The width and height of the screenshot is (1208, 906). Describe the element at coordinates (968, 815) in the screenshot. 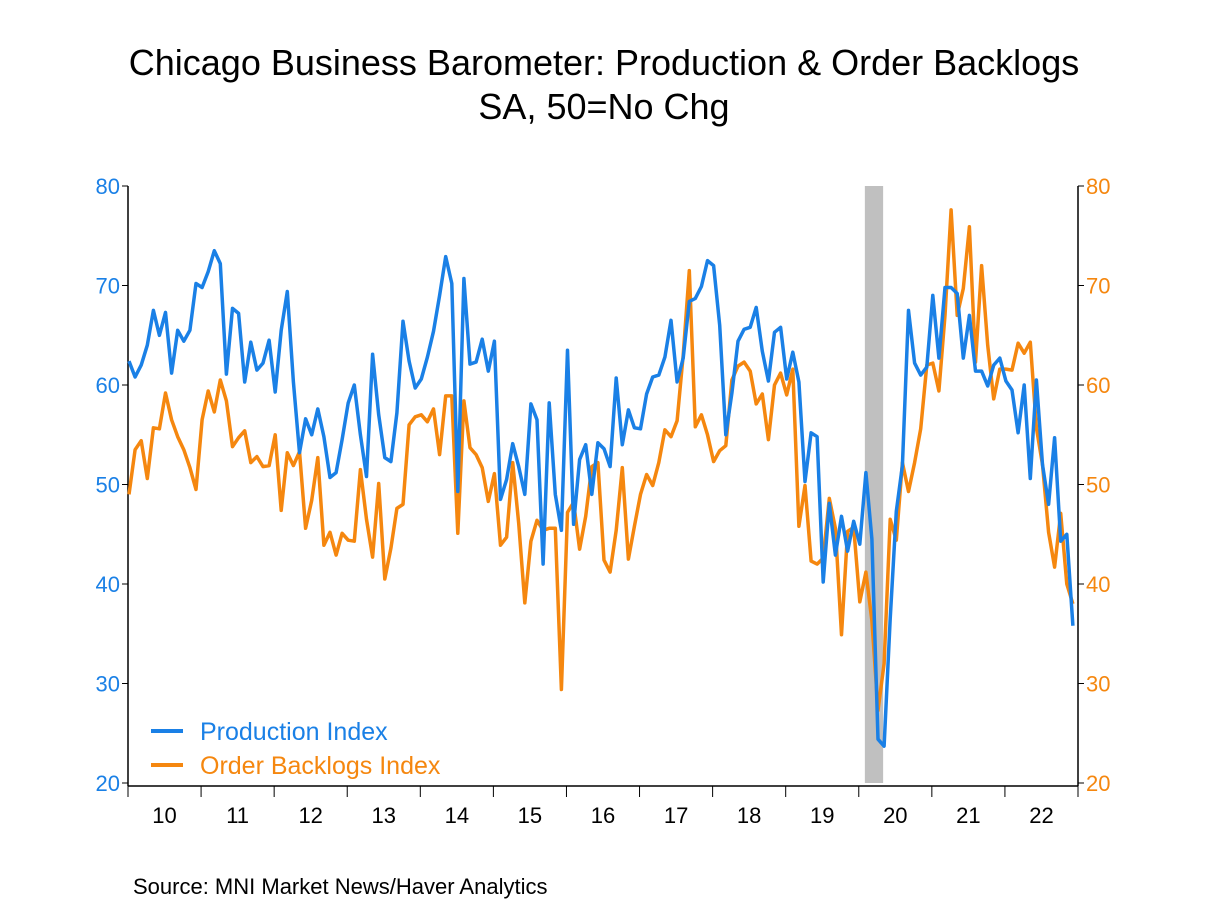

I see `x-tick-label: 21` at that location.